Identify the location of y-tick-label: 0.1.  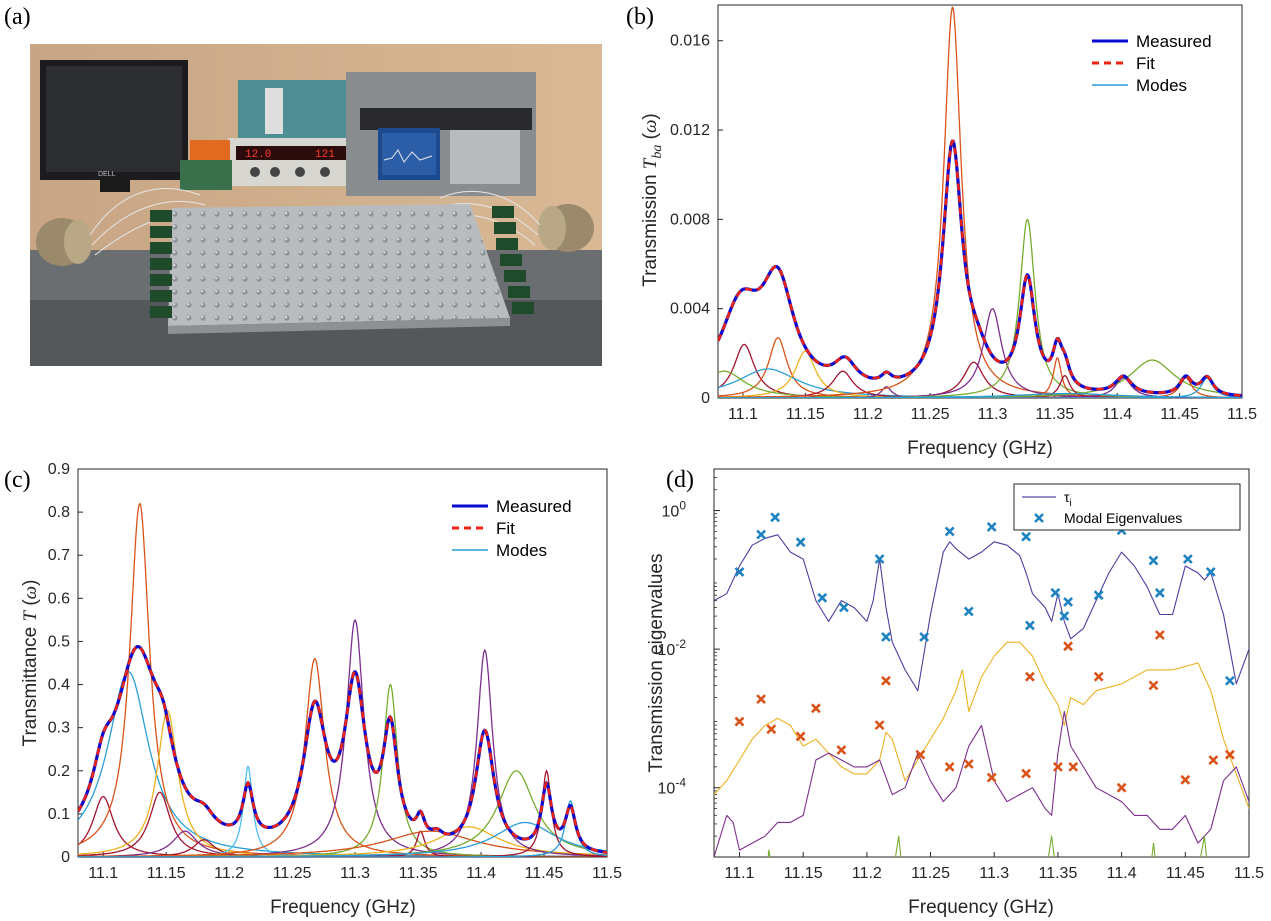
(59, 814).